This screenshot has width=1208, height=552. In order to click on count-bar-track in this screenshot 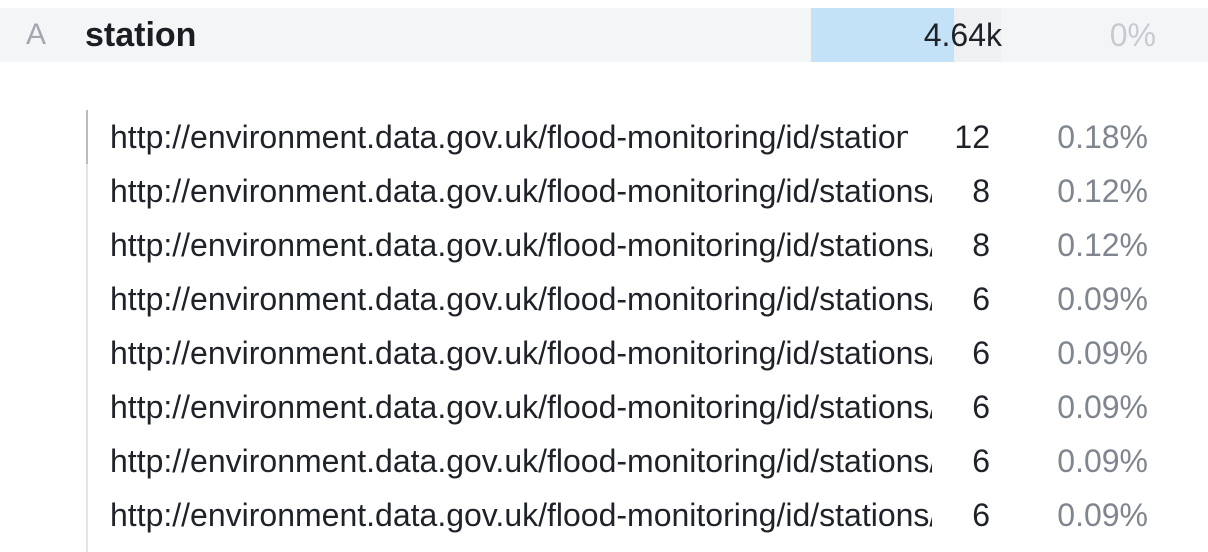, I will do `click(906, 35)`.